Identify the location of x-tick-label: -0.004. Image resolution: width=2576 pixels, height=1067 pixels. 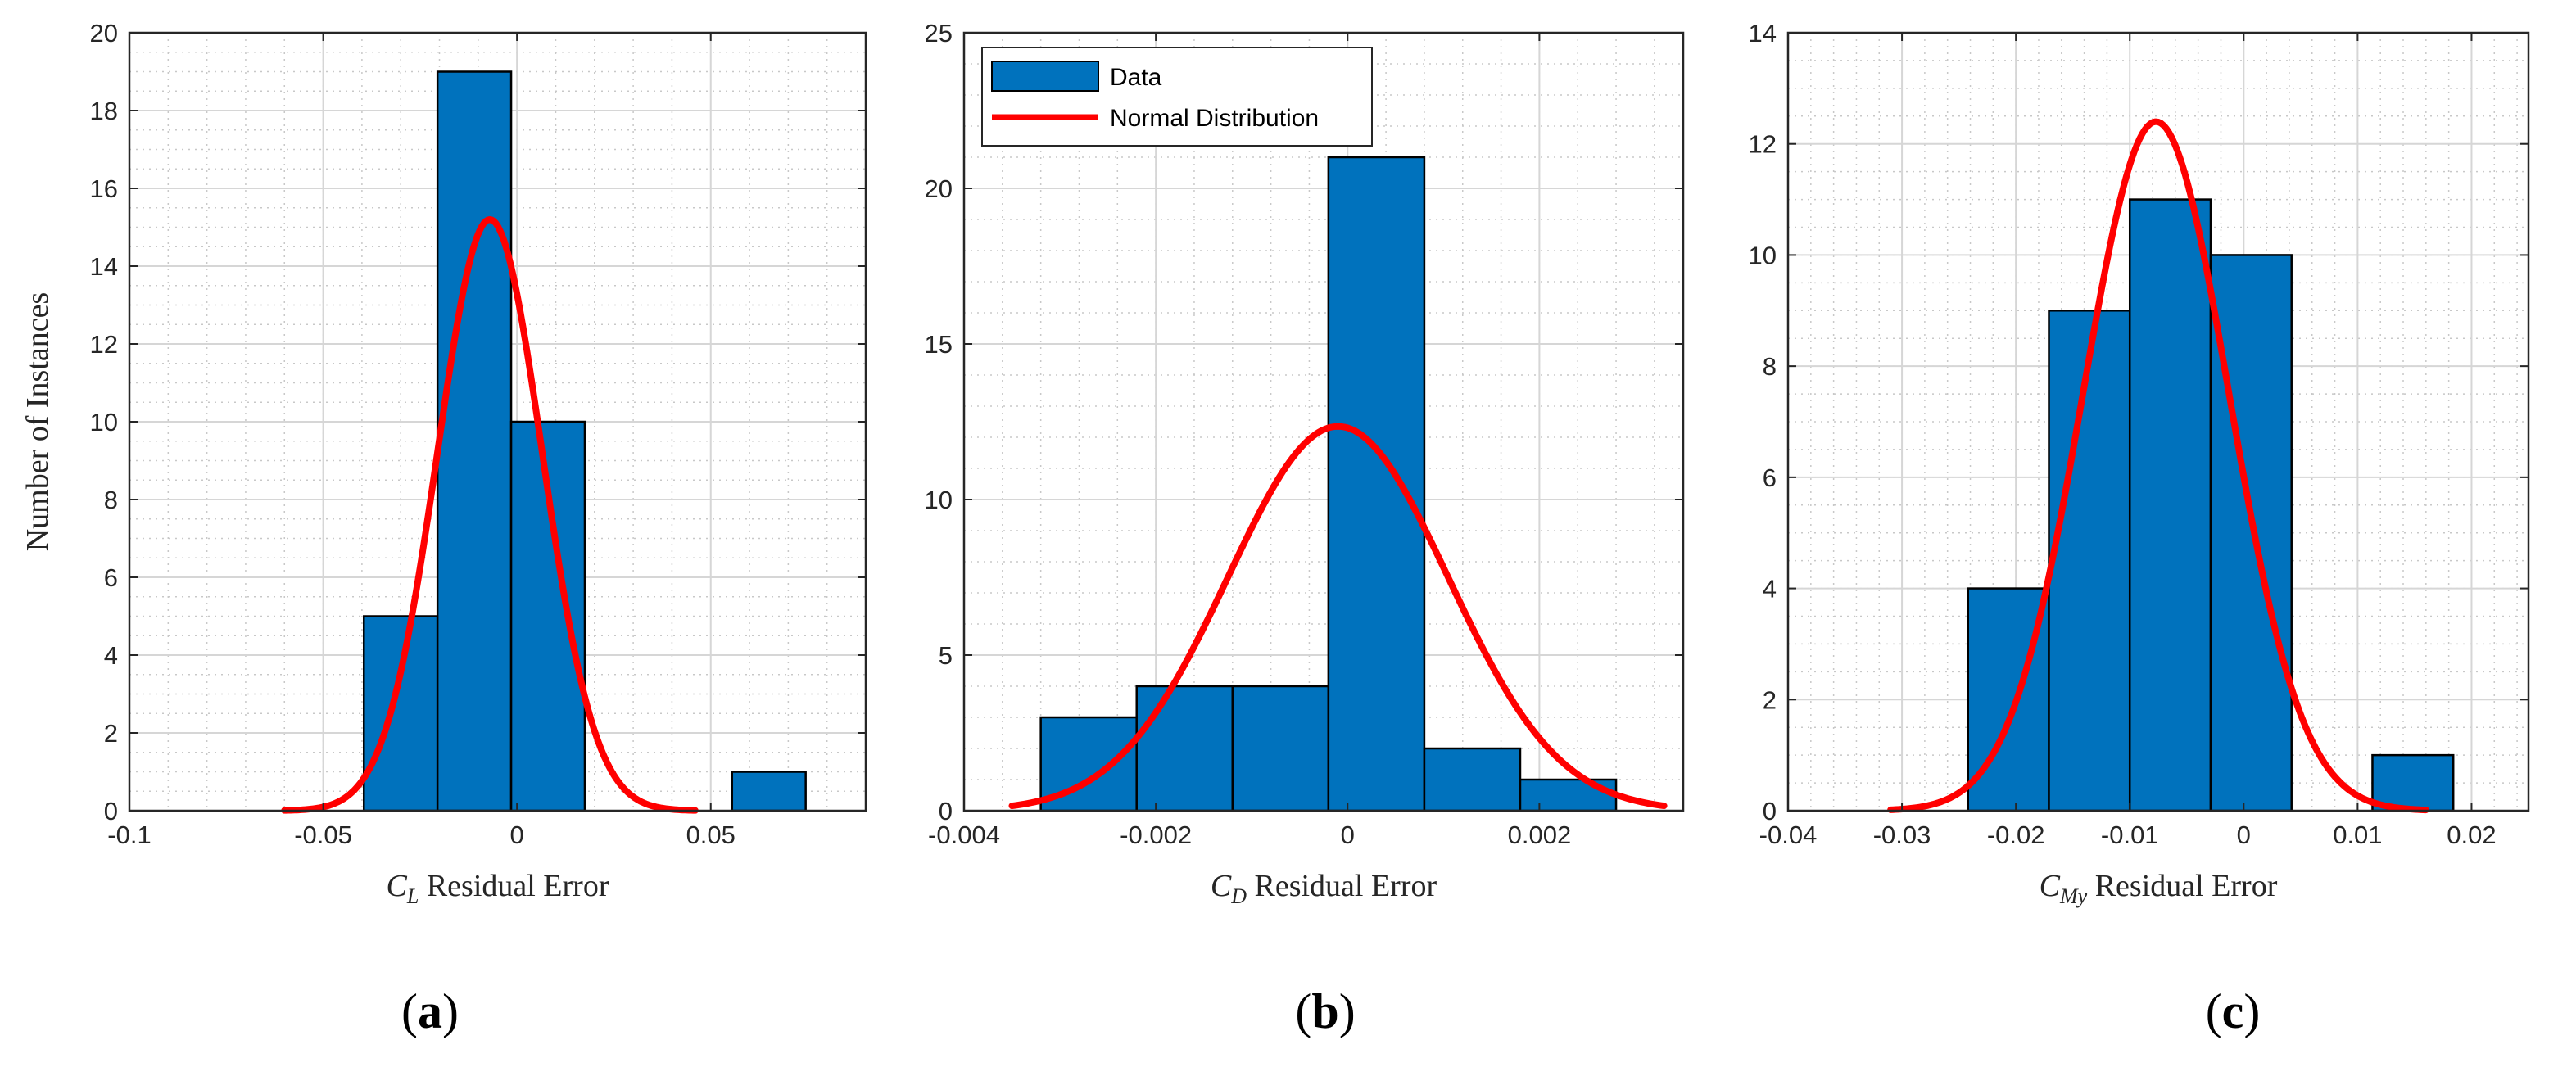
(964, 835).